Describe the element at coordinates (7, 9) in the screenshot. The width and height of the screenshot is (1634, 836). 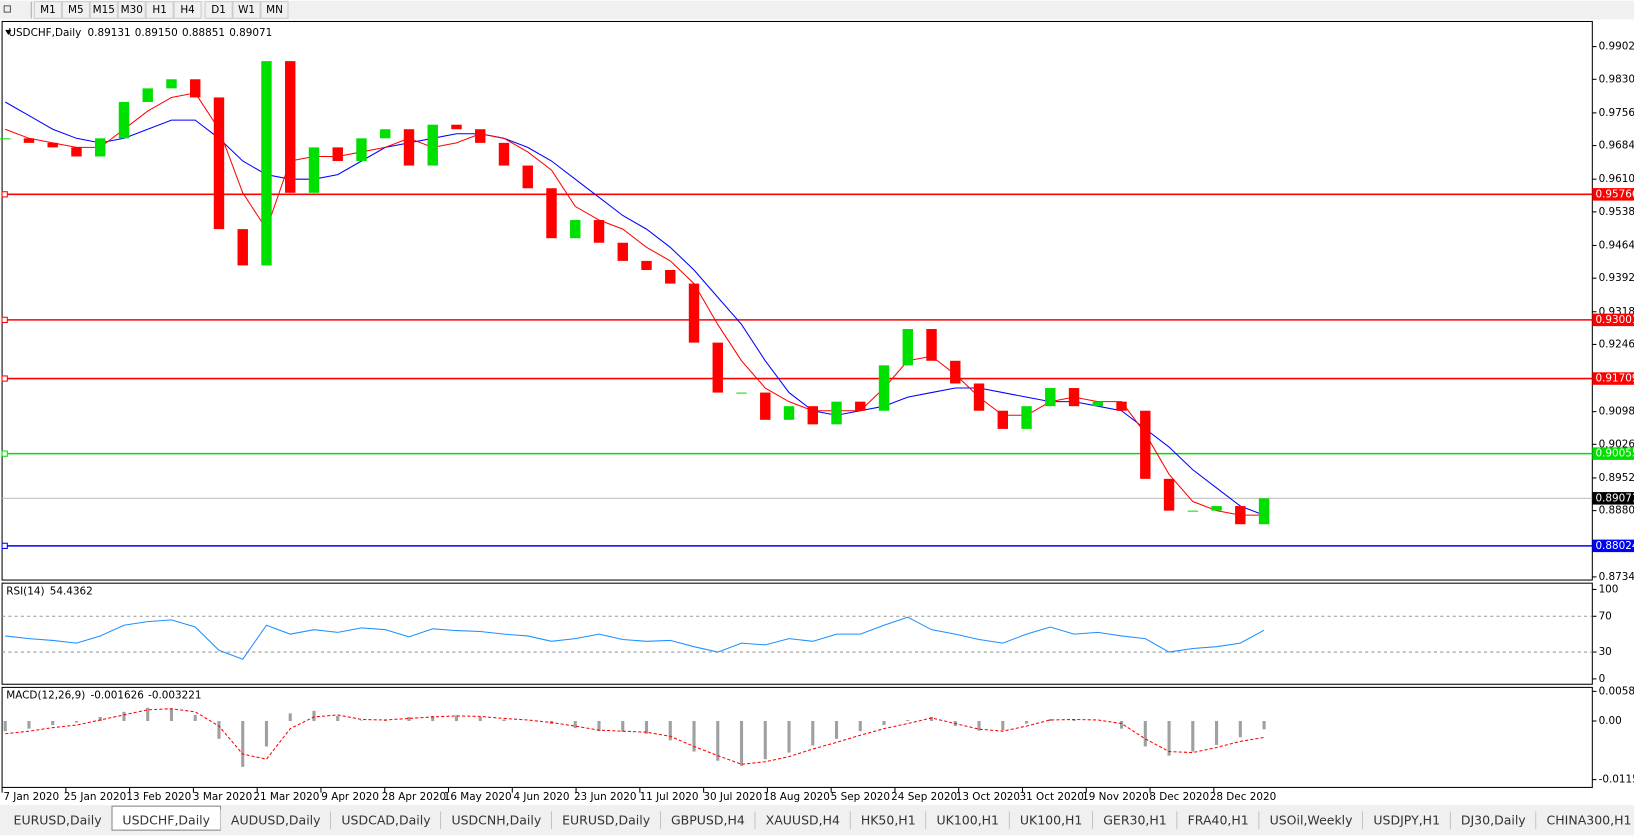
I see `menu-icon` at that location.